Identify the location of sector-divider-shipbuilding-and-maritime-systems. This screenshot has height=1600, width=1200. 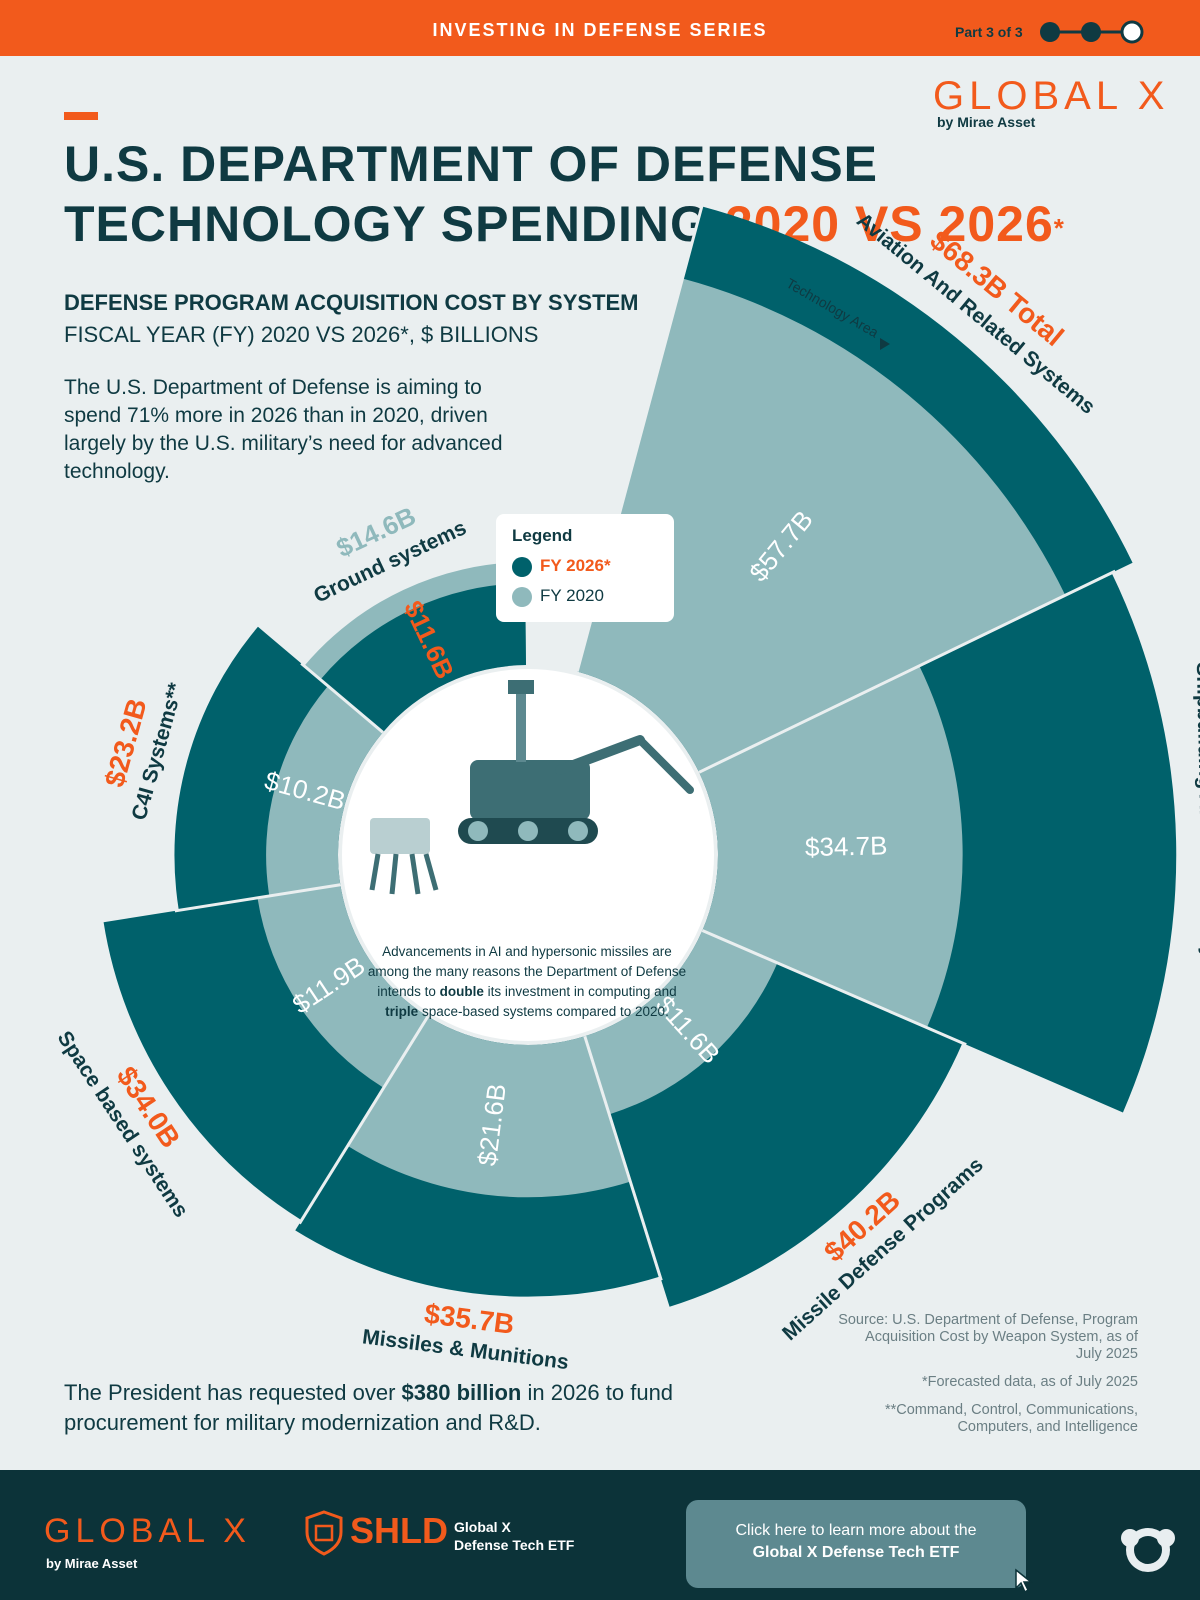
(907, 671).